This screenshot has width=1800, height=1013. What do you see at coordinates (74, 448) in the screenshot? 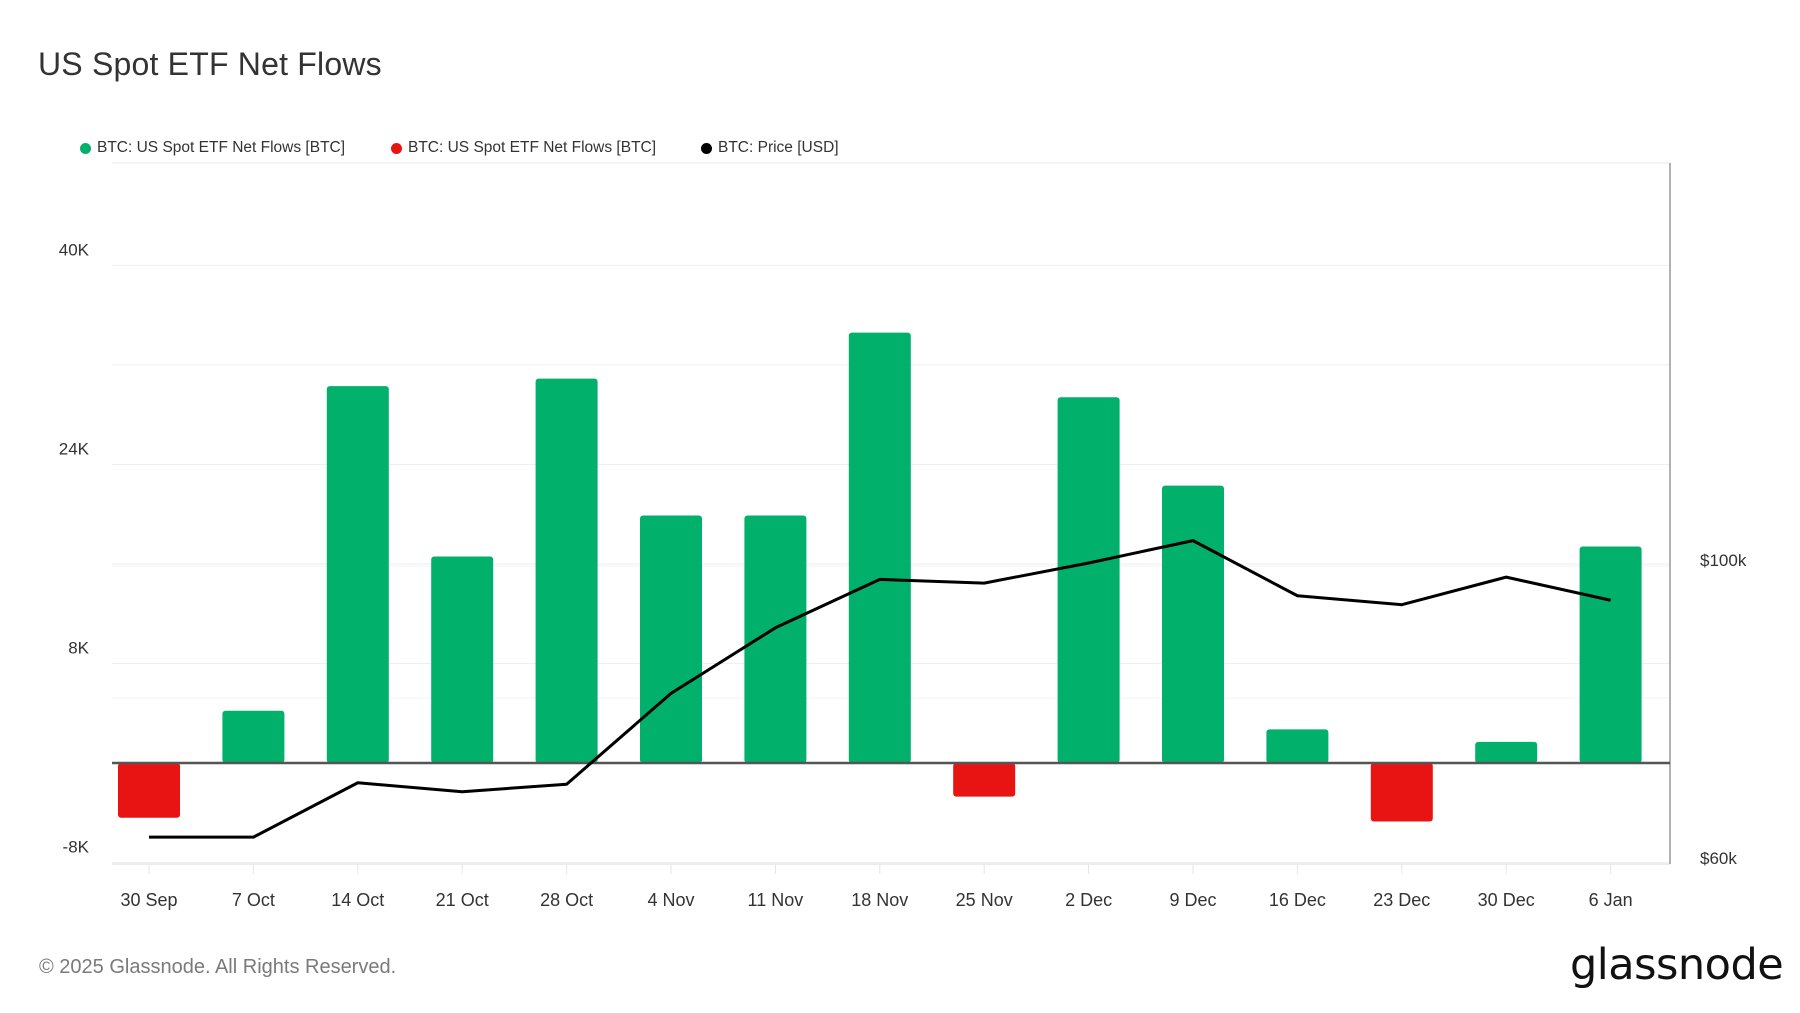
I see `left-axis-tick: 24K` at bounding box center [74, 448].